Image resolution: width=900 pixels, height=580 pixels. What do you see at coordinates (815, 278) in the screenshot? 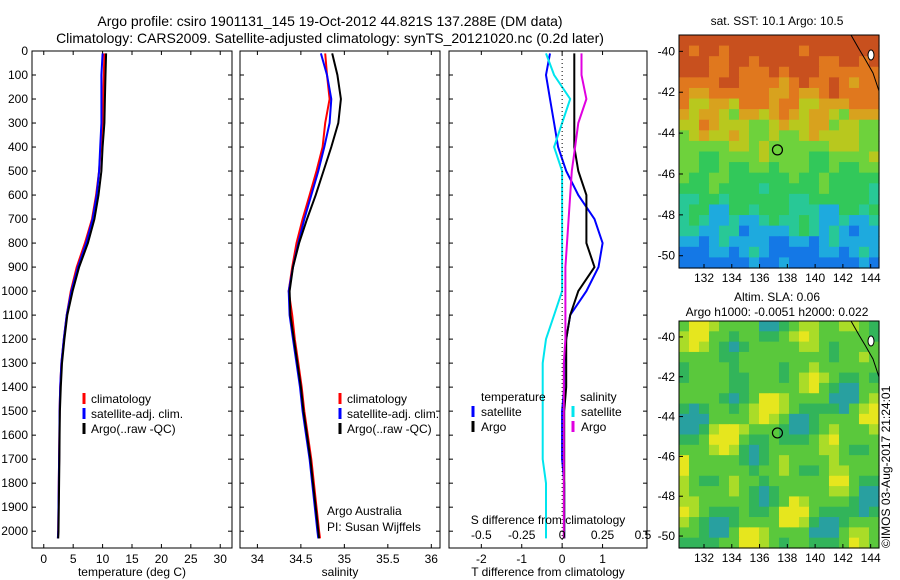
I see `x-tick-label: 140` at bounding box center [815, 278].